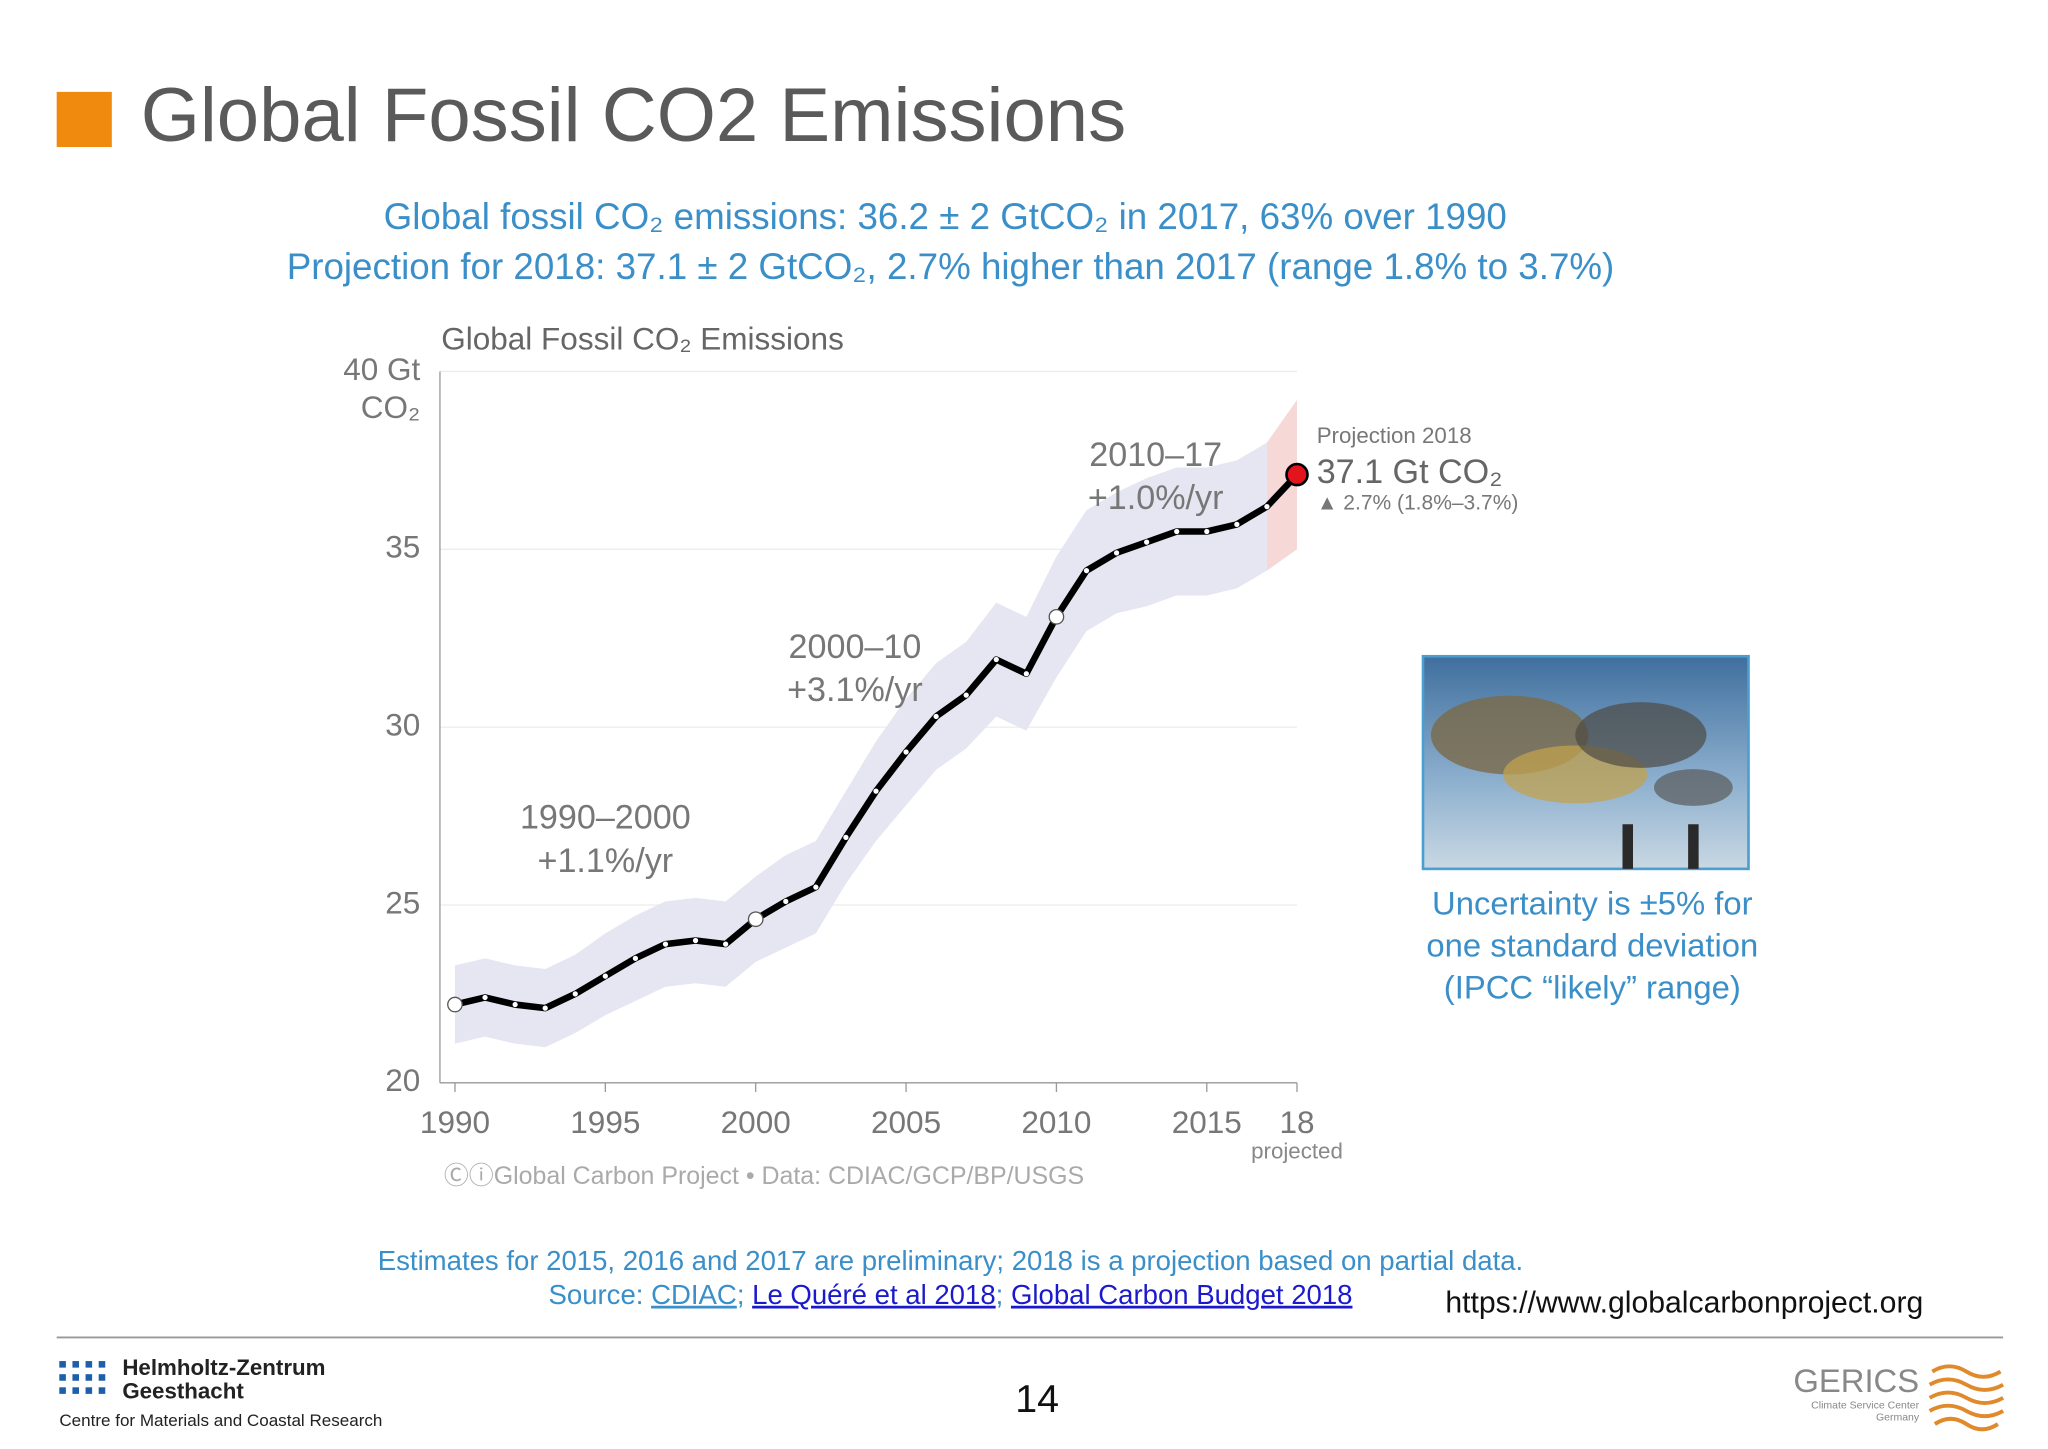 The height and width of the screenshot is (1449, 2048). Describe the element at coordinates (605, 1122) in the screenshot. I see `x-tick-label: 1995` at that location.